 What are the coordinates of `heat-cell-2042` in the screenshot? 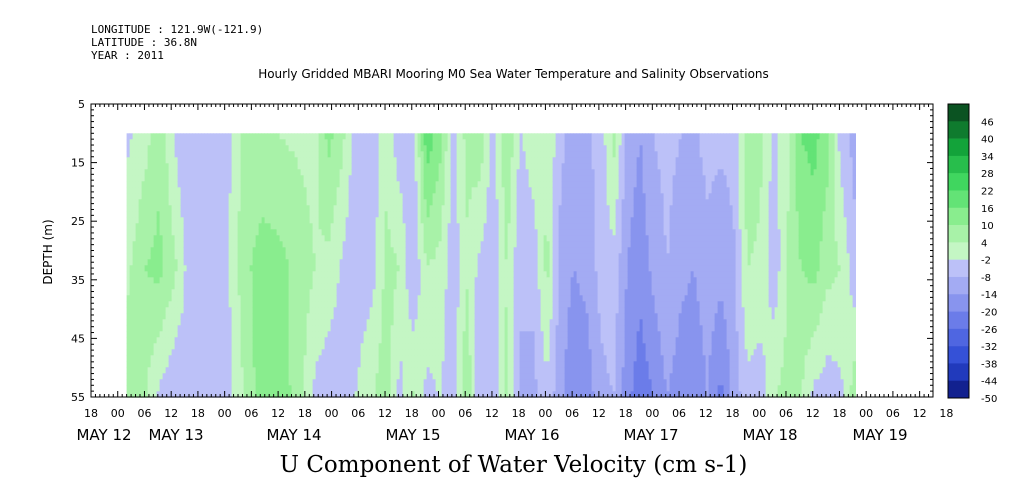 It's located at (266, 244).